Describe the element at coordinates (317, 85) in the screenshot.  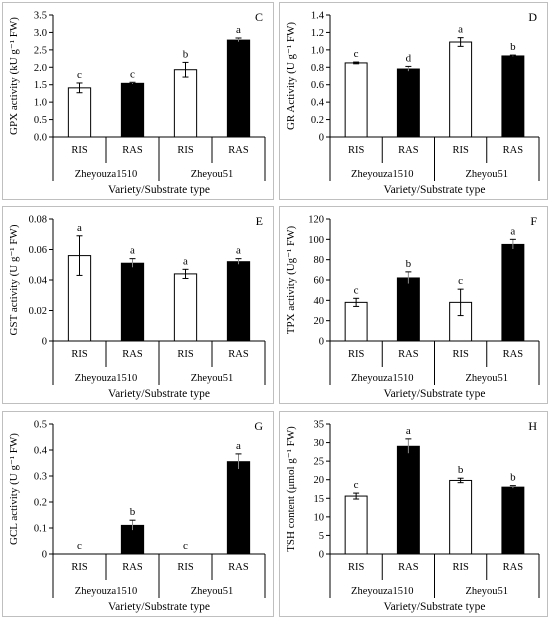
I see `y-tick-label: 0.6` at that location.